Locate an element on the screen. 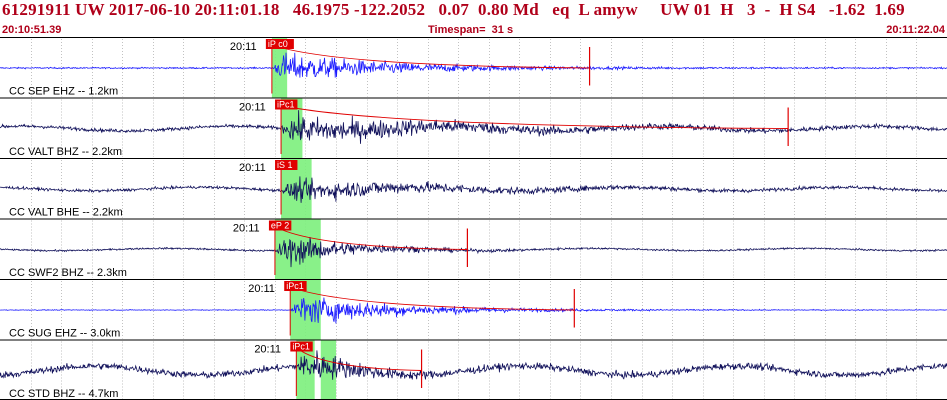 The width and height of the screenshot is (947, 400). end-time: 20:11:22.04 is located at coordinates (915, 30).